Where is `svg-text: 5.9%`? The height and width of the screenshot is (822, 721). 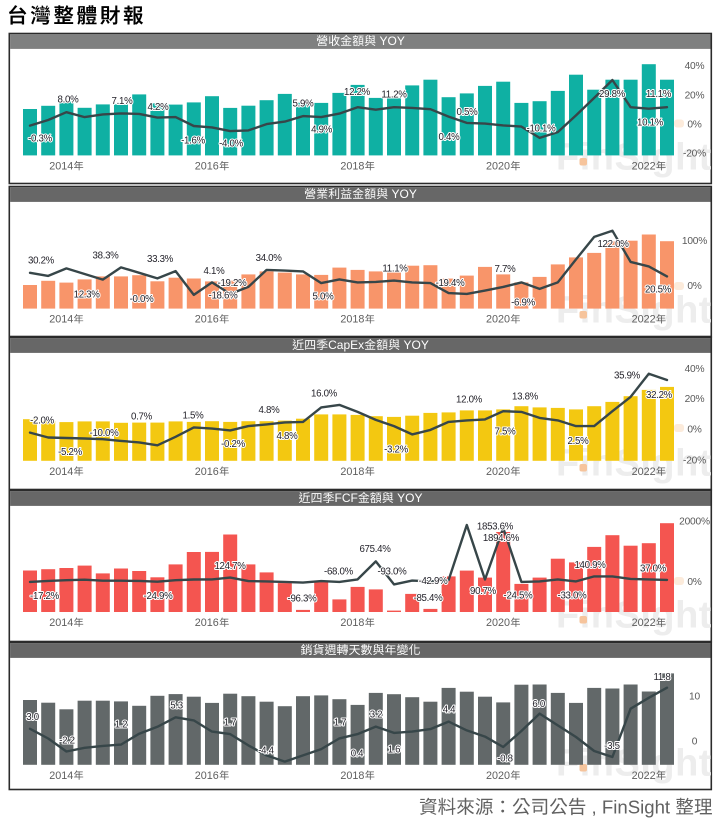 svg-text: 5.9% is located at coordinates (304, 104).